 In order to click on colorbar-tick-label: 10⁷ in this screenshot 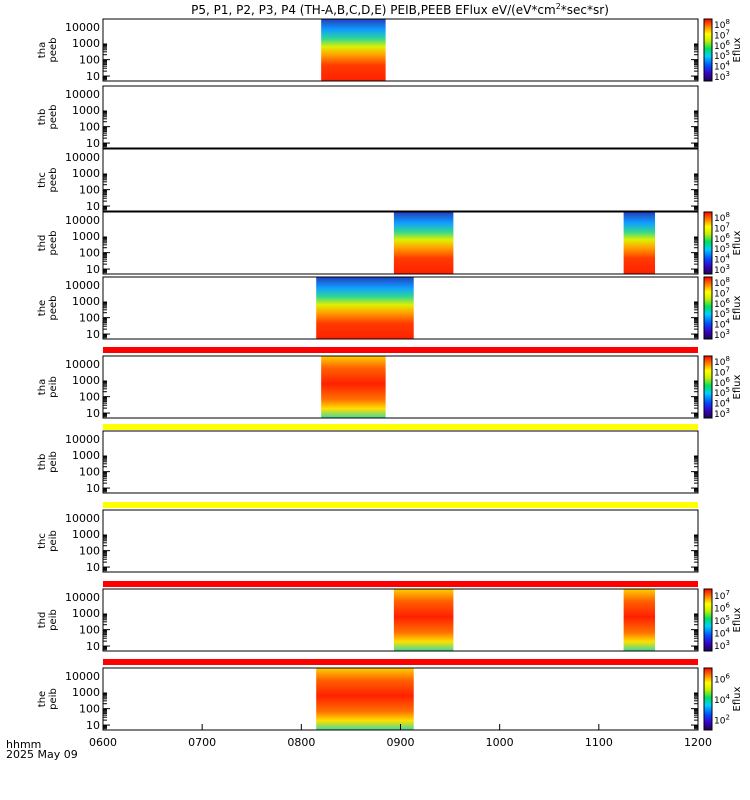, I will do `click(722, 595)`.